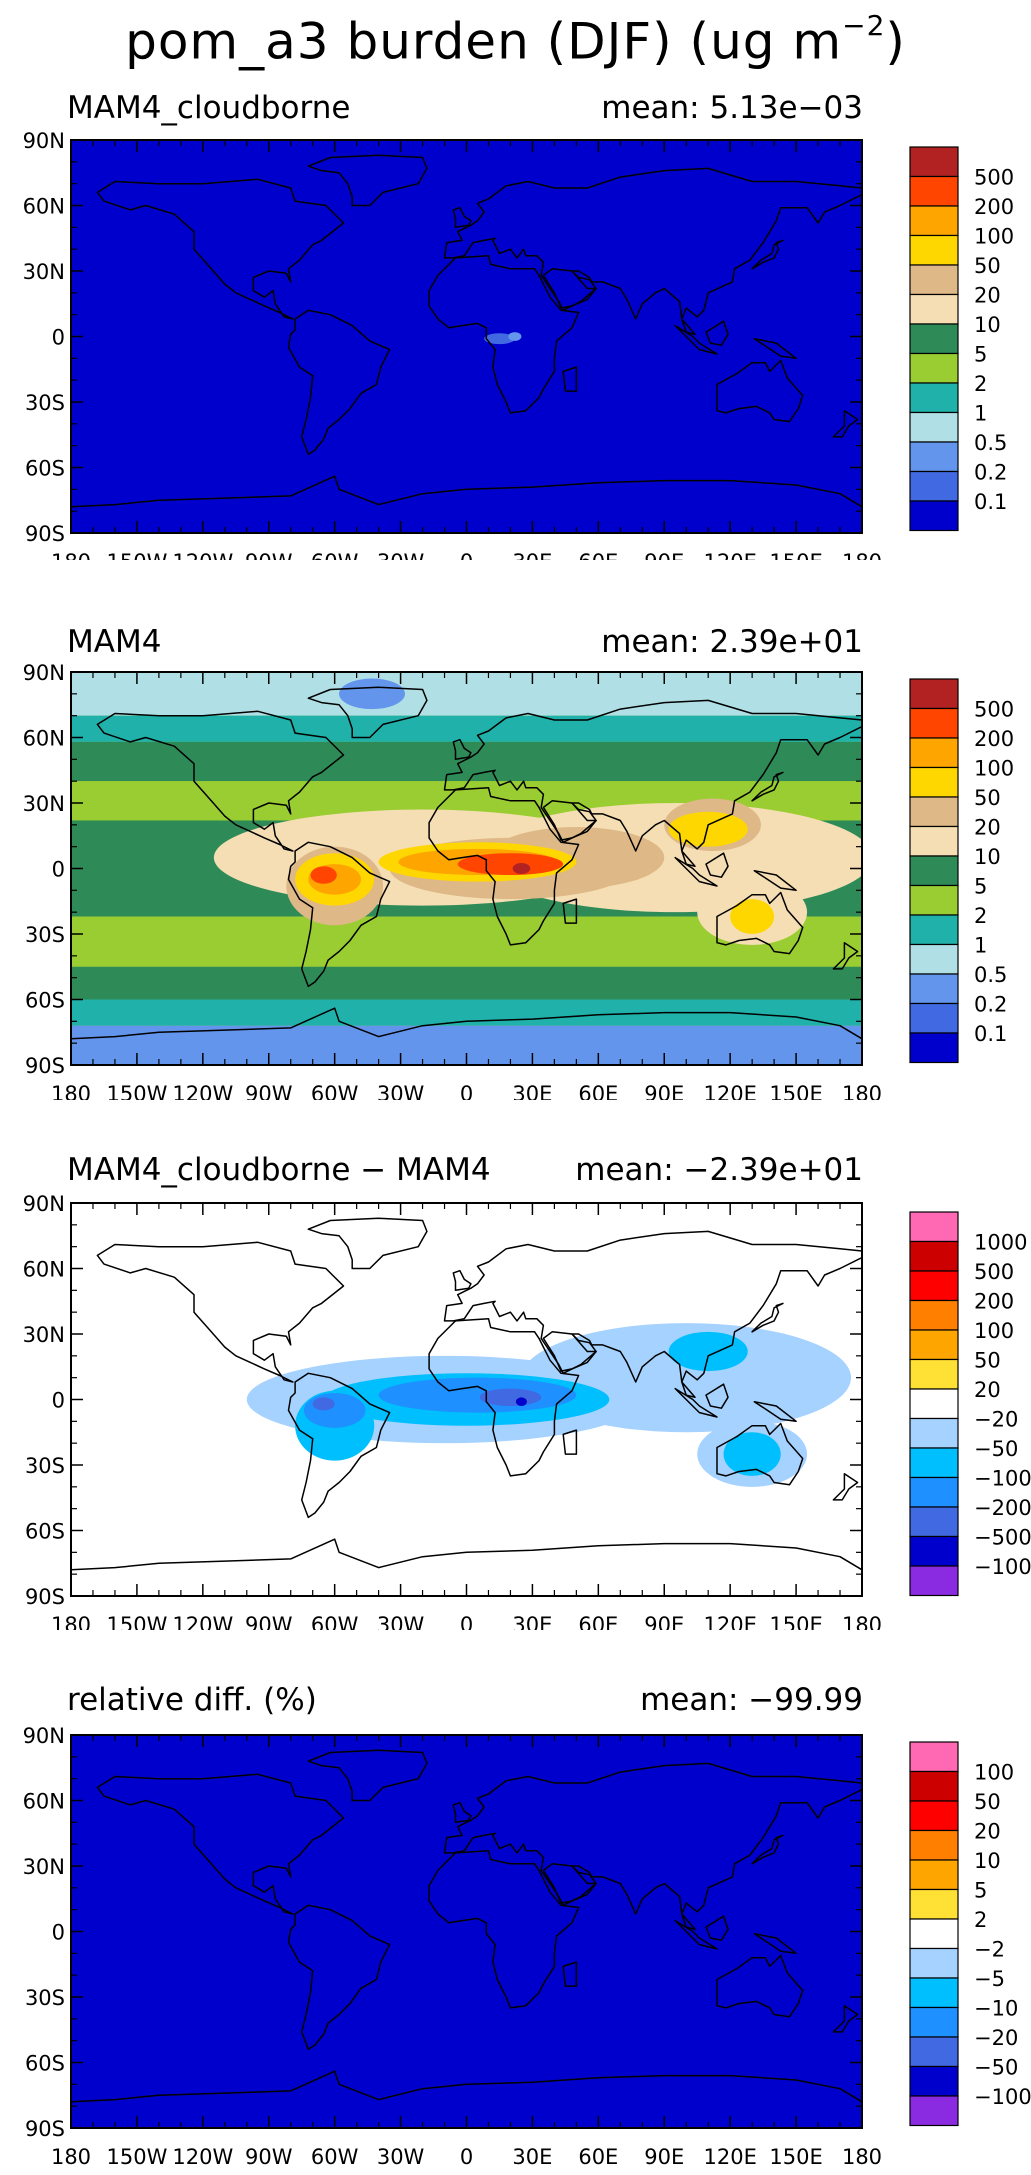 The width and height of the screenshot is (1031, 2175). Describe the element at coordinates (466, 728) in the screenshot. I see `subarctic-band` at that location.